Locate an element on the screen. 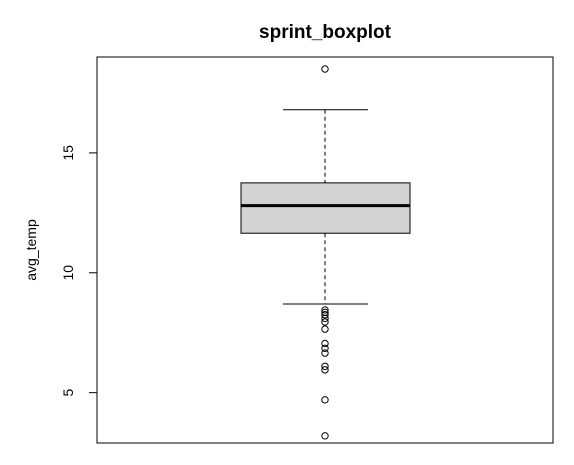 Image resolution: width=574 pixels, height=465 pixels. iqr-box is located at coordinates (325, 208).